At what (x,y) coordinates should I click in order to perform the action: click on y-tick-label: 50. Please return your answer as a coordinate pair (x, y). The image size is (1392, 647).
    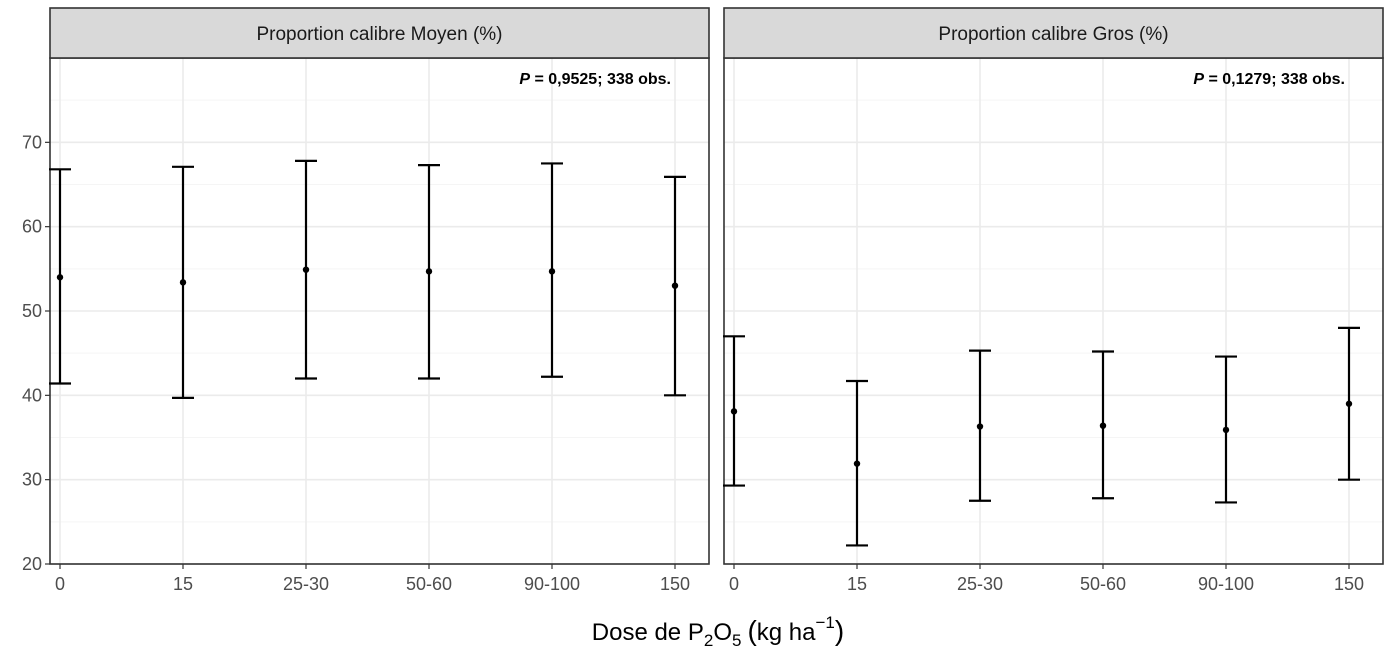
    Looking at the image, I should click on (32, 311).